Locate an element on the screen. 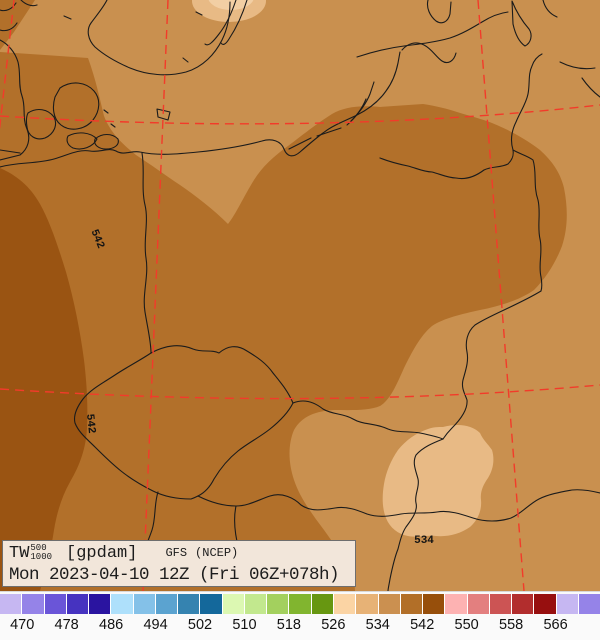 This screenshot has height=640, width=600. valid-time-line: Mon 2023-04-10 12Z (Fri 06Z+078h) is located at coordinates (174, 574).